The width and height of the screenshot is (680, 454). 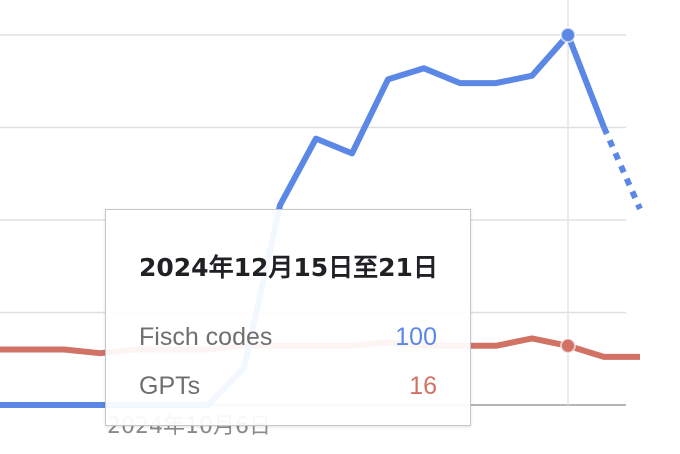 I want to click on chart-highlight-markers, so click(x=568, y=190).